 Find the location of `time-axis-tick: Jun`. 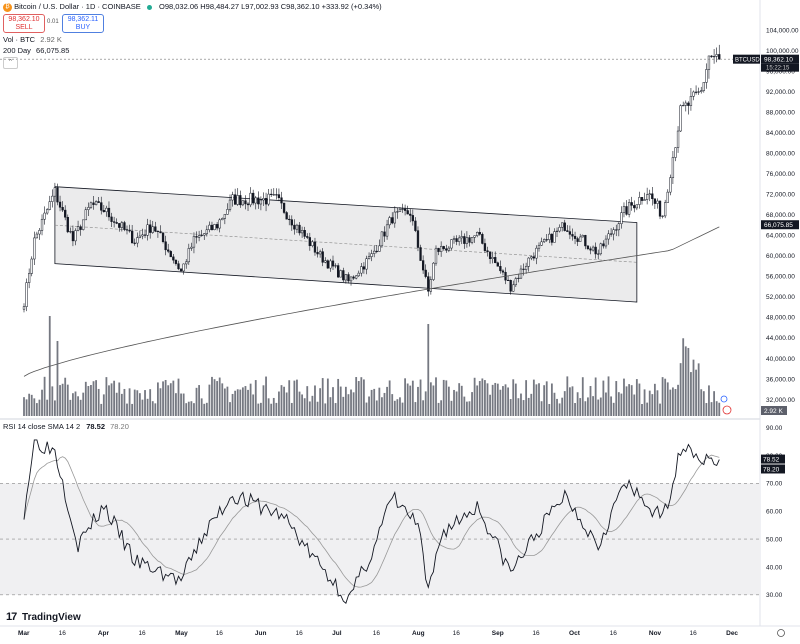

time-axis-tick: Jun is located at coordinates (261, 633).